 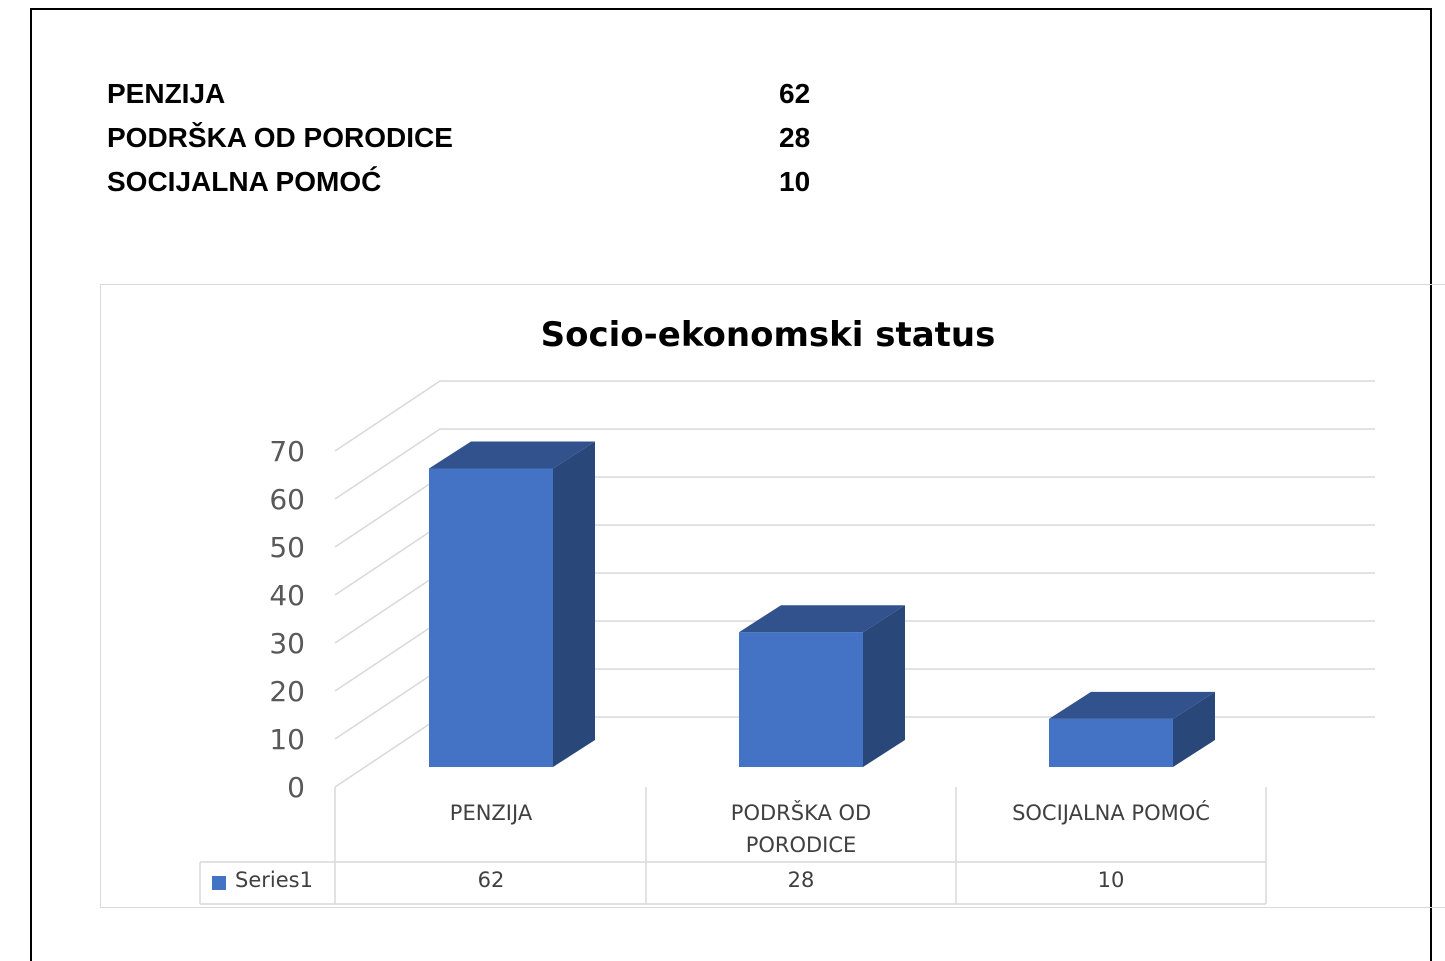 What do you see at coordinates (287, 643) in the screenshot?
I see `y-tick-label: 30` at bounding box center [287, 643].